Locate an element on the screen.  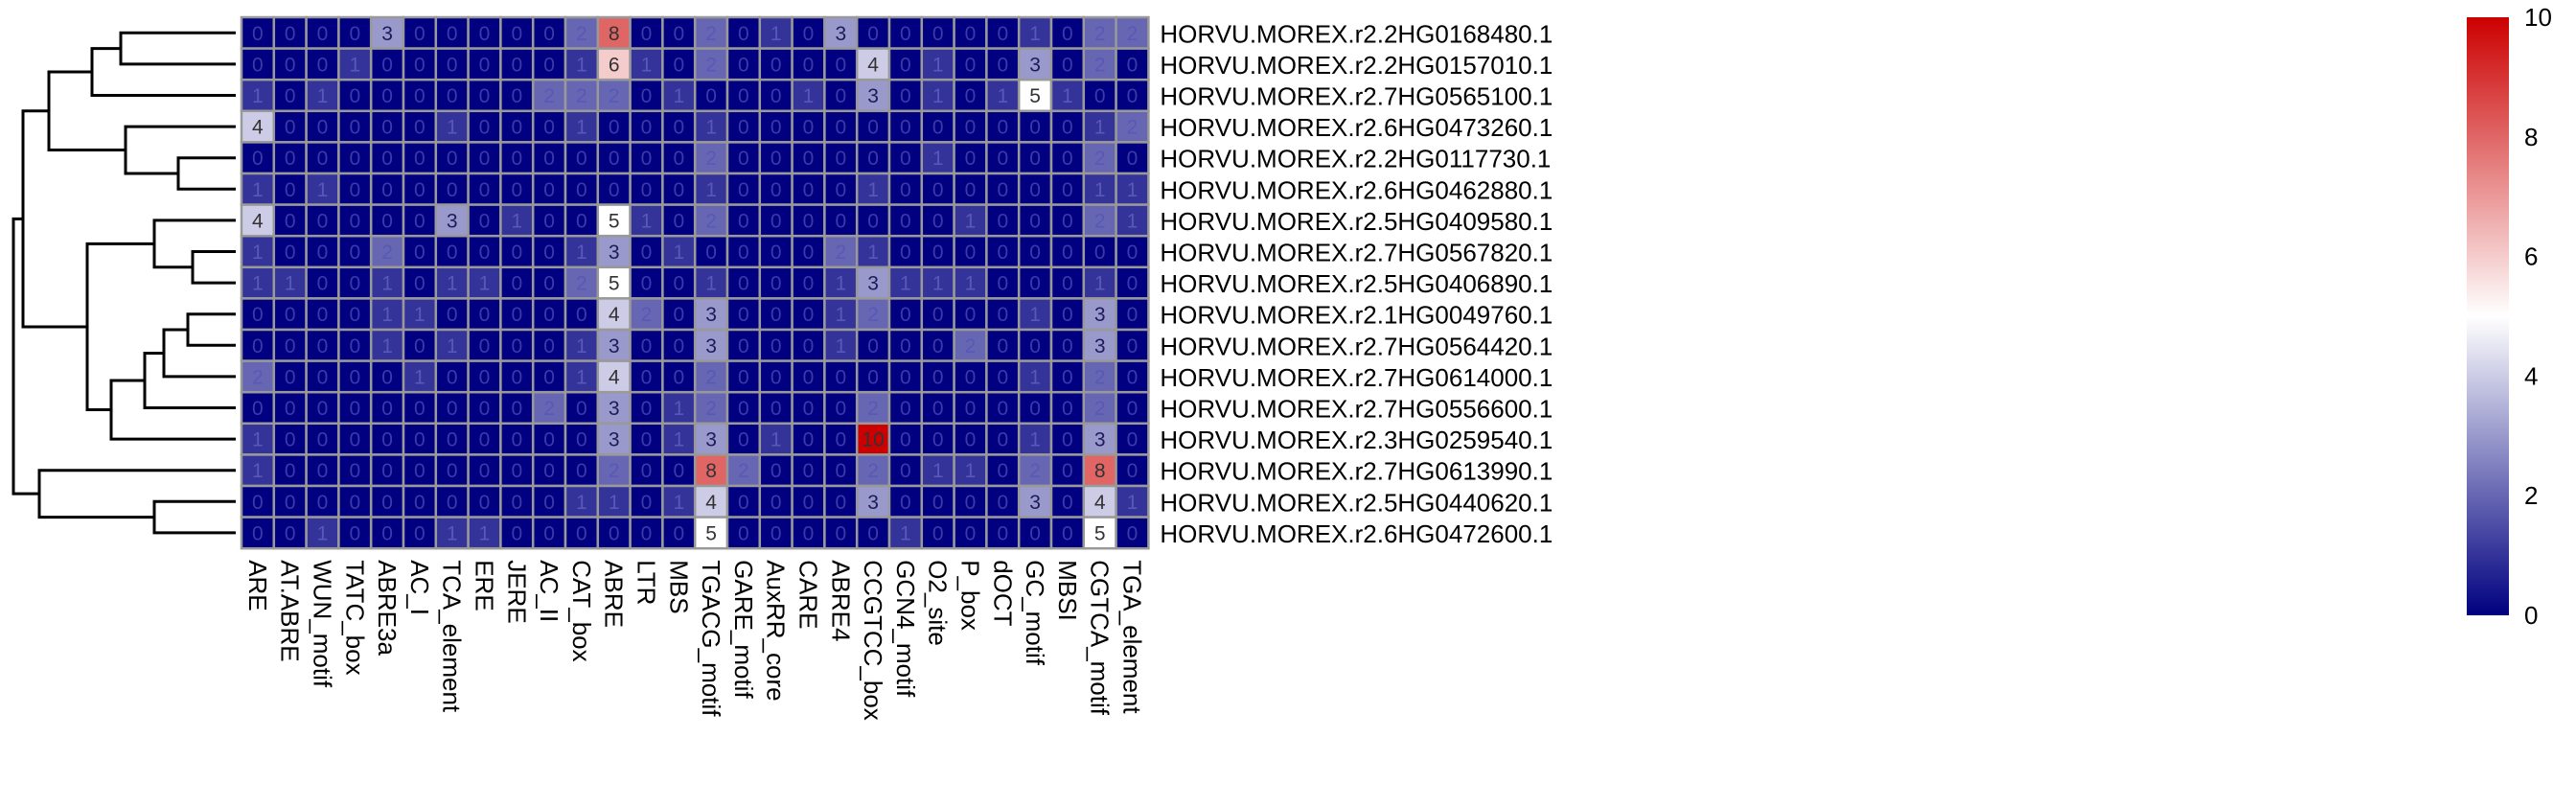
cell-value-label: 4 is located at coordinates (711, 503).